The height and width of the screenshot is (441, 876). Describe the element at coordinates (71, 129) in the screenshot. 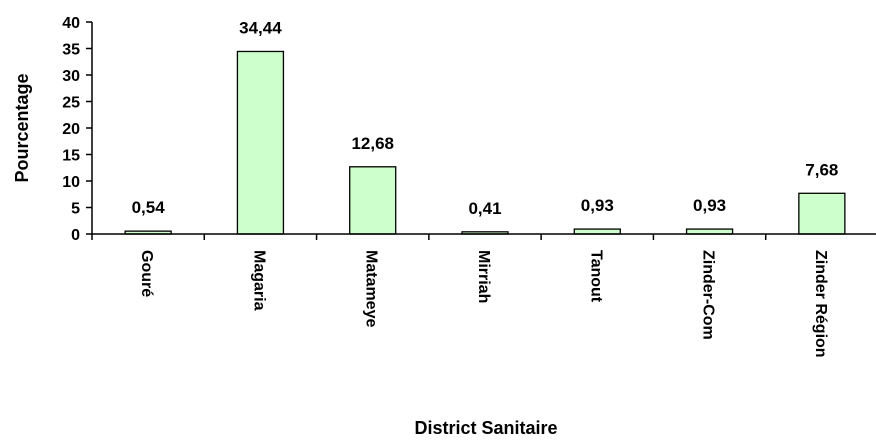

I see `y-tick-label: 20` at that location.